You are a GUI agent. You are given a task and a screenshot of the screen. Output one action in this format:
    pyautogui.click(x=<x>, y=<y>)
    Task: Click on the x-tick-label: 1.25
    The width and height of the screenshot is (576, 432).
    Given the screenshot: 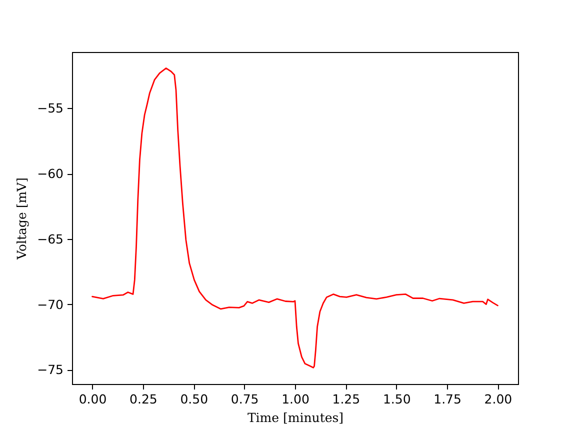 What is the action you would take?
    pyautogui.click(x=346, y=399)
    